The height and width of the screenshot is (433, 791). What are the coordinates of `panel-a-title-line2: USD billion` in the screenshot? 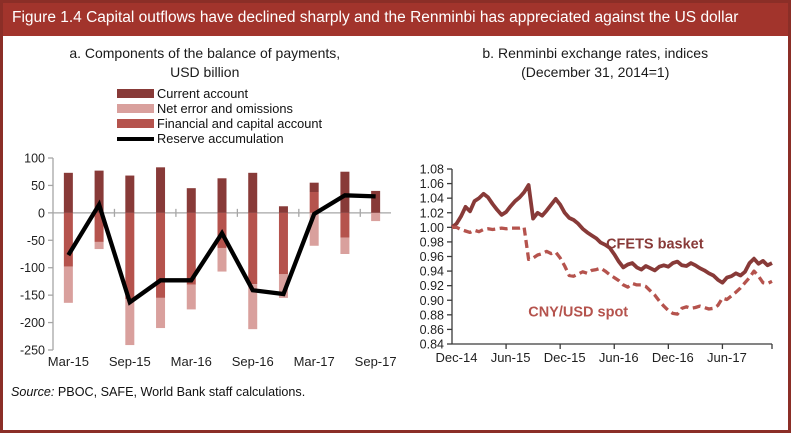 It's located at (205, 71).